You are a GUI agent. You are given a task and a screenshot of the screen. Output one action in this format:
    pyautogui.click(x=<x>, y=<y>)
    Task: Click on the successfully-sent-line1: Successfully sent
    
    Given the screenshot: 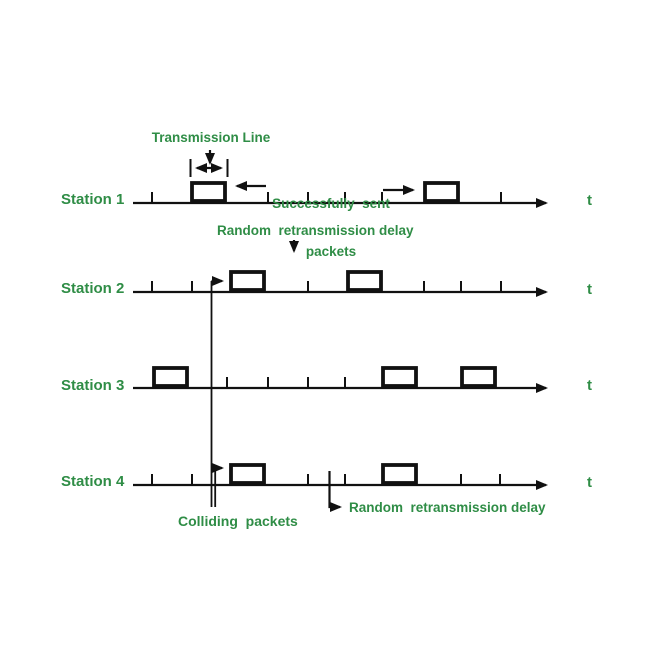 What is the action you would take?
    pyautogui.click(x=331, y=203)
    